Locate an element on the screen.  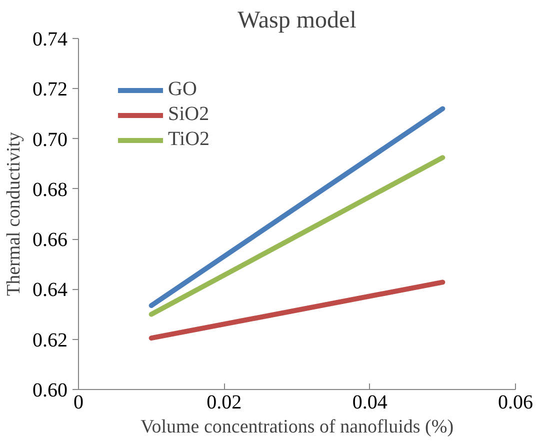
x-tick-label: 0.02 is located at coordinates (224, 403).